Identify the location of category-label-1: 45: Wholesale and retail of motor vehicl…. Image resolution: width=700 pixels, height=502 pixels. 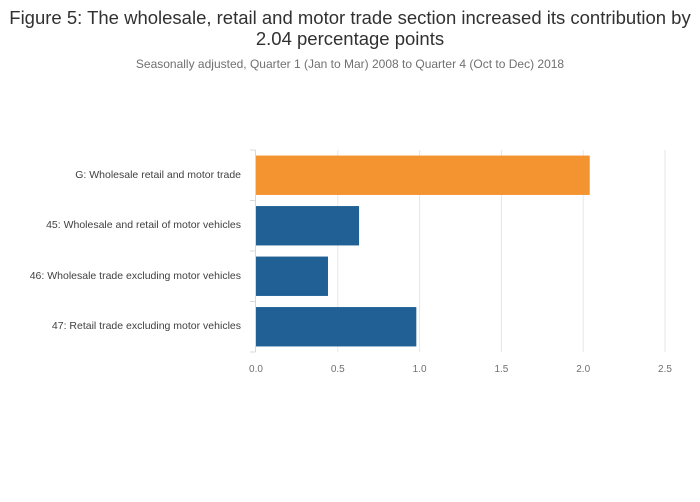
(143, 225).